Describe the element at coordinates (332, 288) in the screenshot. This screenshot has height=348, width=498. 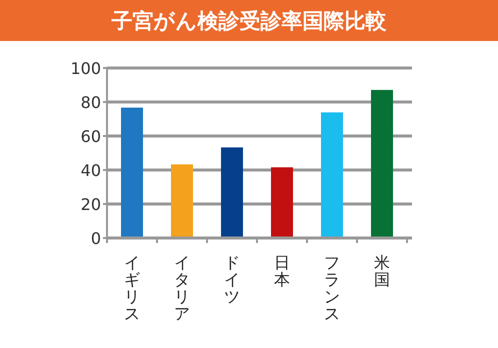
I see `x-tick-label: フランス` at that location.